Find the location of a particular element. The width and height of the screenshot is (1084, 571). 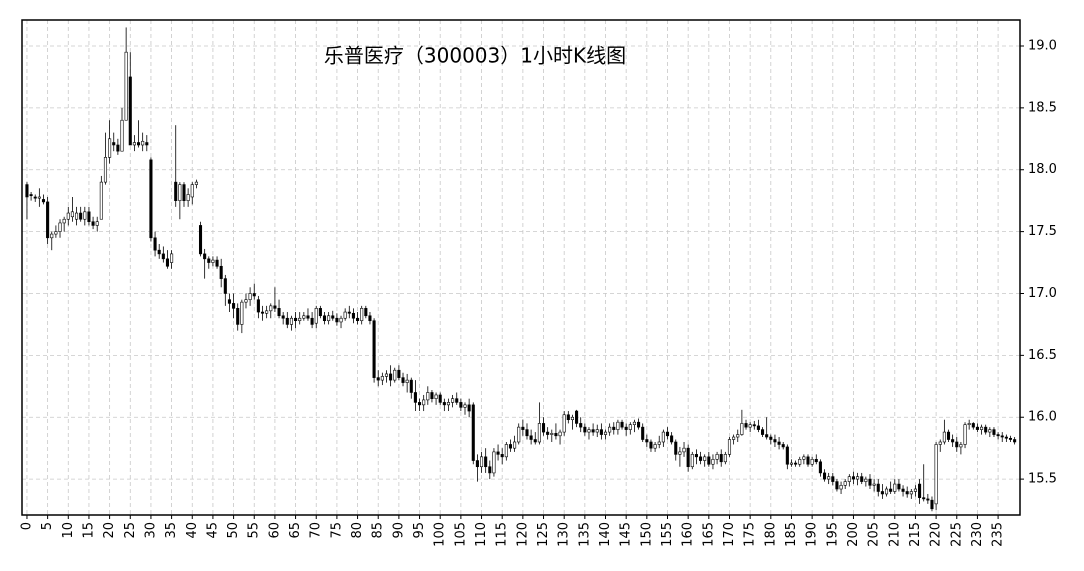

x-tick-label: 210 is located at coordinates (894, 534).